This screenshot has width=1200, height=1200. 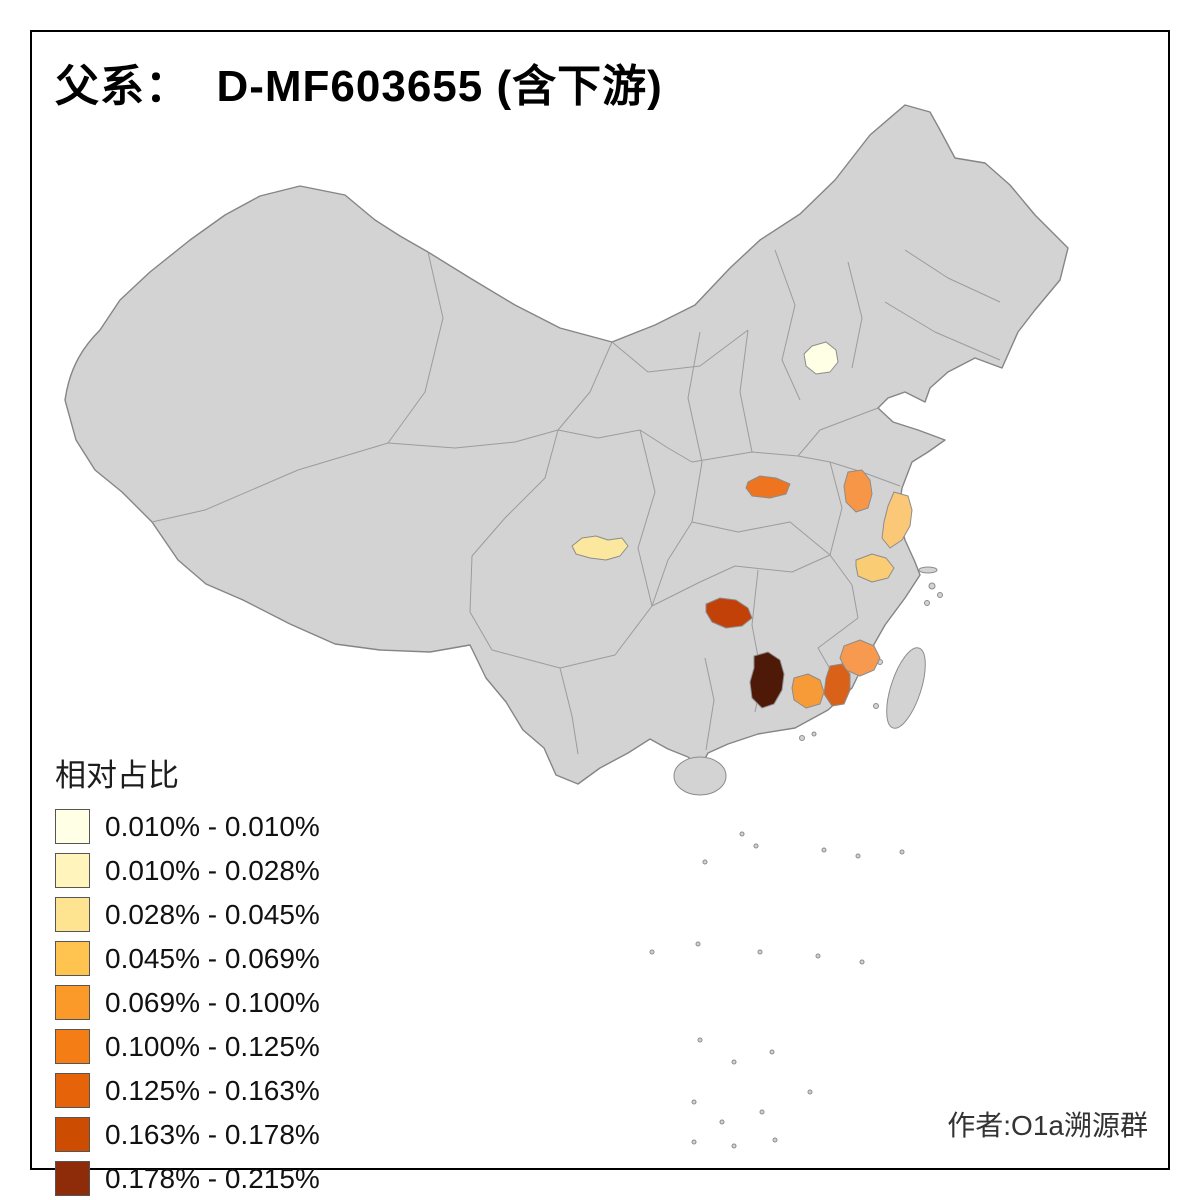 I want to click on legend-title: 相对占比, so click(x=117, y=775).